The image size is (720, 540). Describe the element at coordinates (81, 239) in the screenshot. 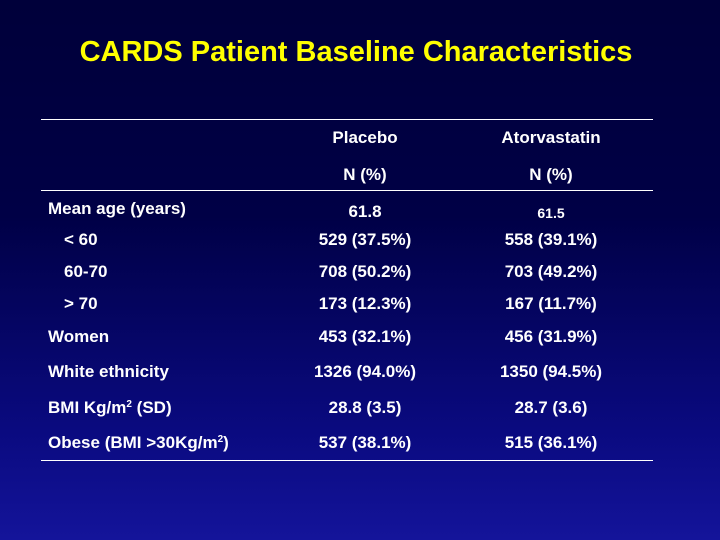

I see `row-label-under-60: < 60` at that location.